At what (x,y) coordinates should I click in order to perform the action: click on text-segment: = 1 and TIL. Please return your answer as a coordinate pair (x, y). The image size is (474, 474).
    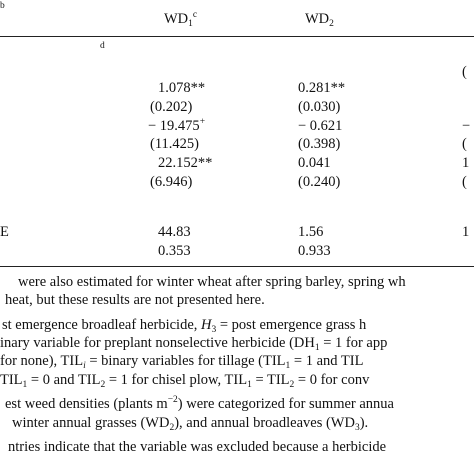
    Looking at the image, I should click on (327, 361).